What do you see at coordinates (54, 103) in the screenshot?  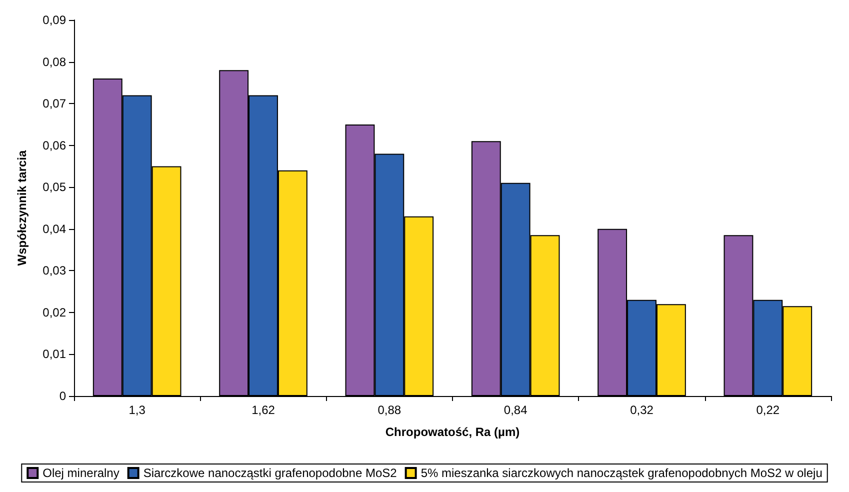 I see `y-tick-label: 0,07` at bounding box center [54, 103].